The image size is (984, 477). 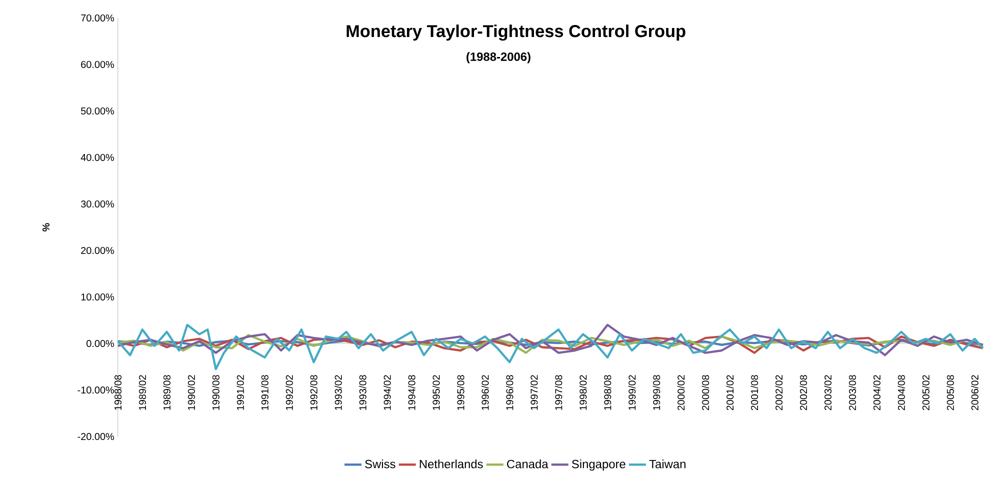 What do you see at coordinates (485, 392) in the screenshot?
I see `x-tick-label: 1996/02` at bounding box center [485, 392].